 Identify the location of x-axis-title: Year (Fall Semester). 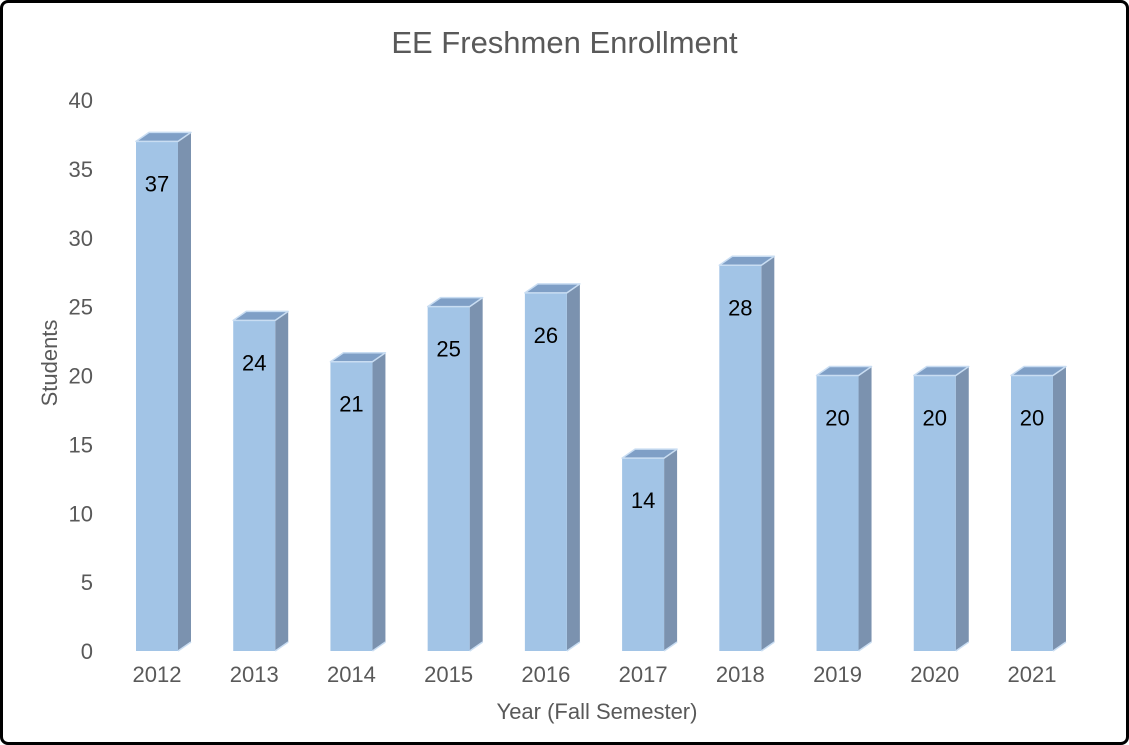
(597, 711).